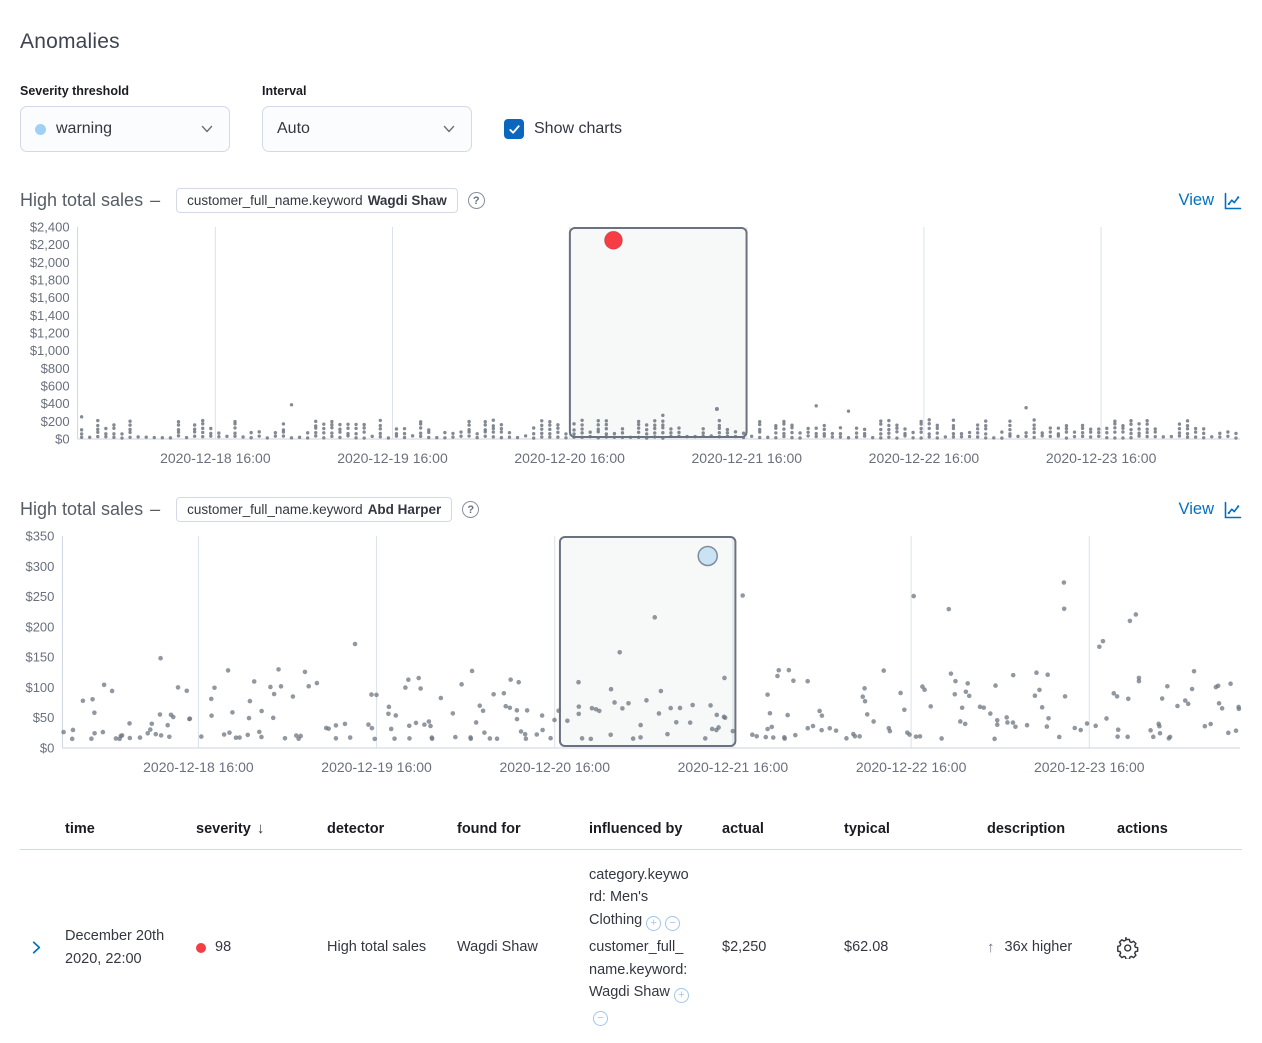 This screenshot has height=1043, width=1262. I want to click on detector-cell: High total sales, so click(377, 947).